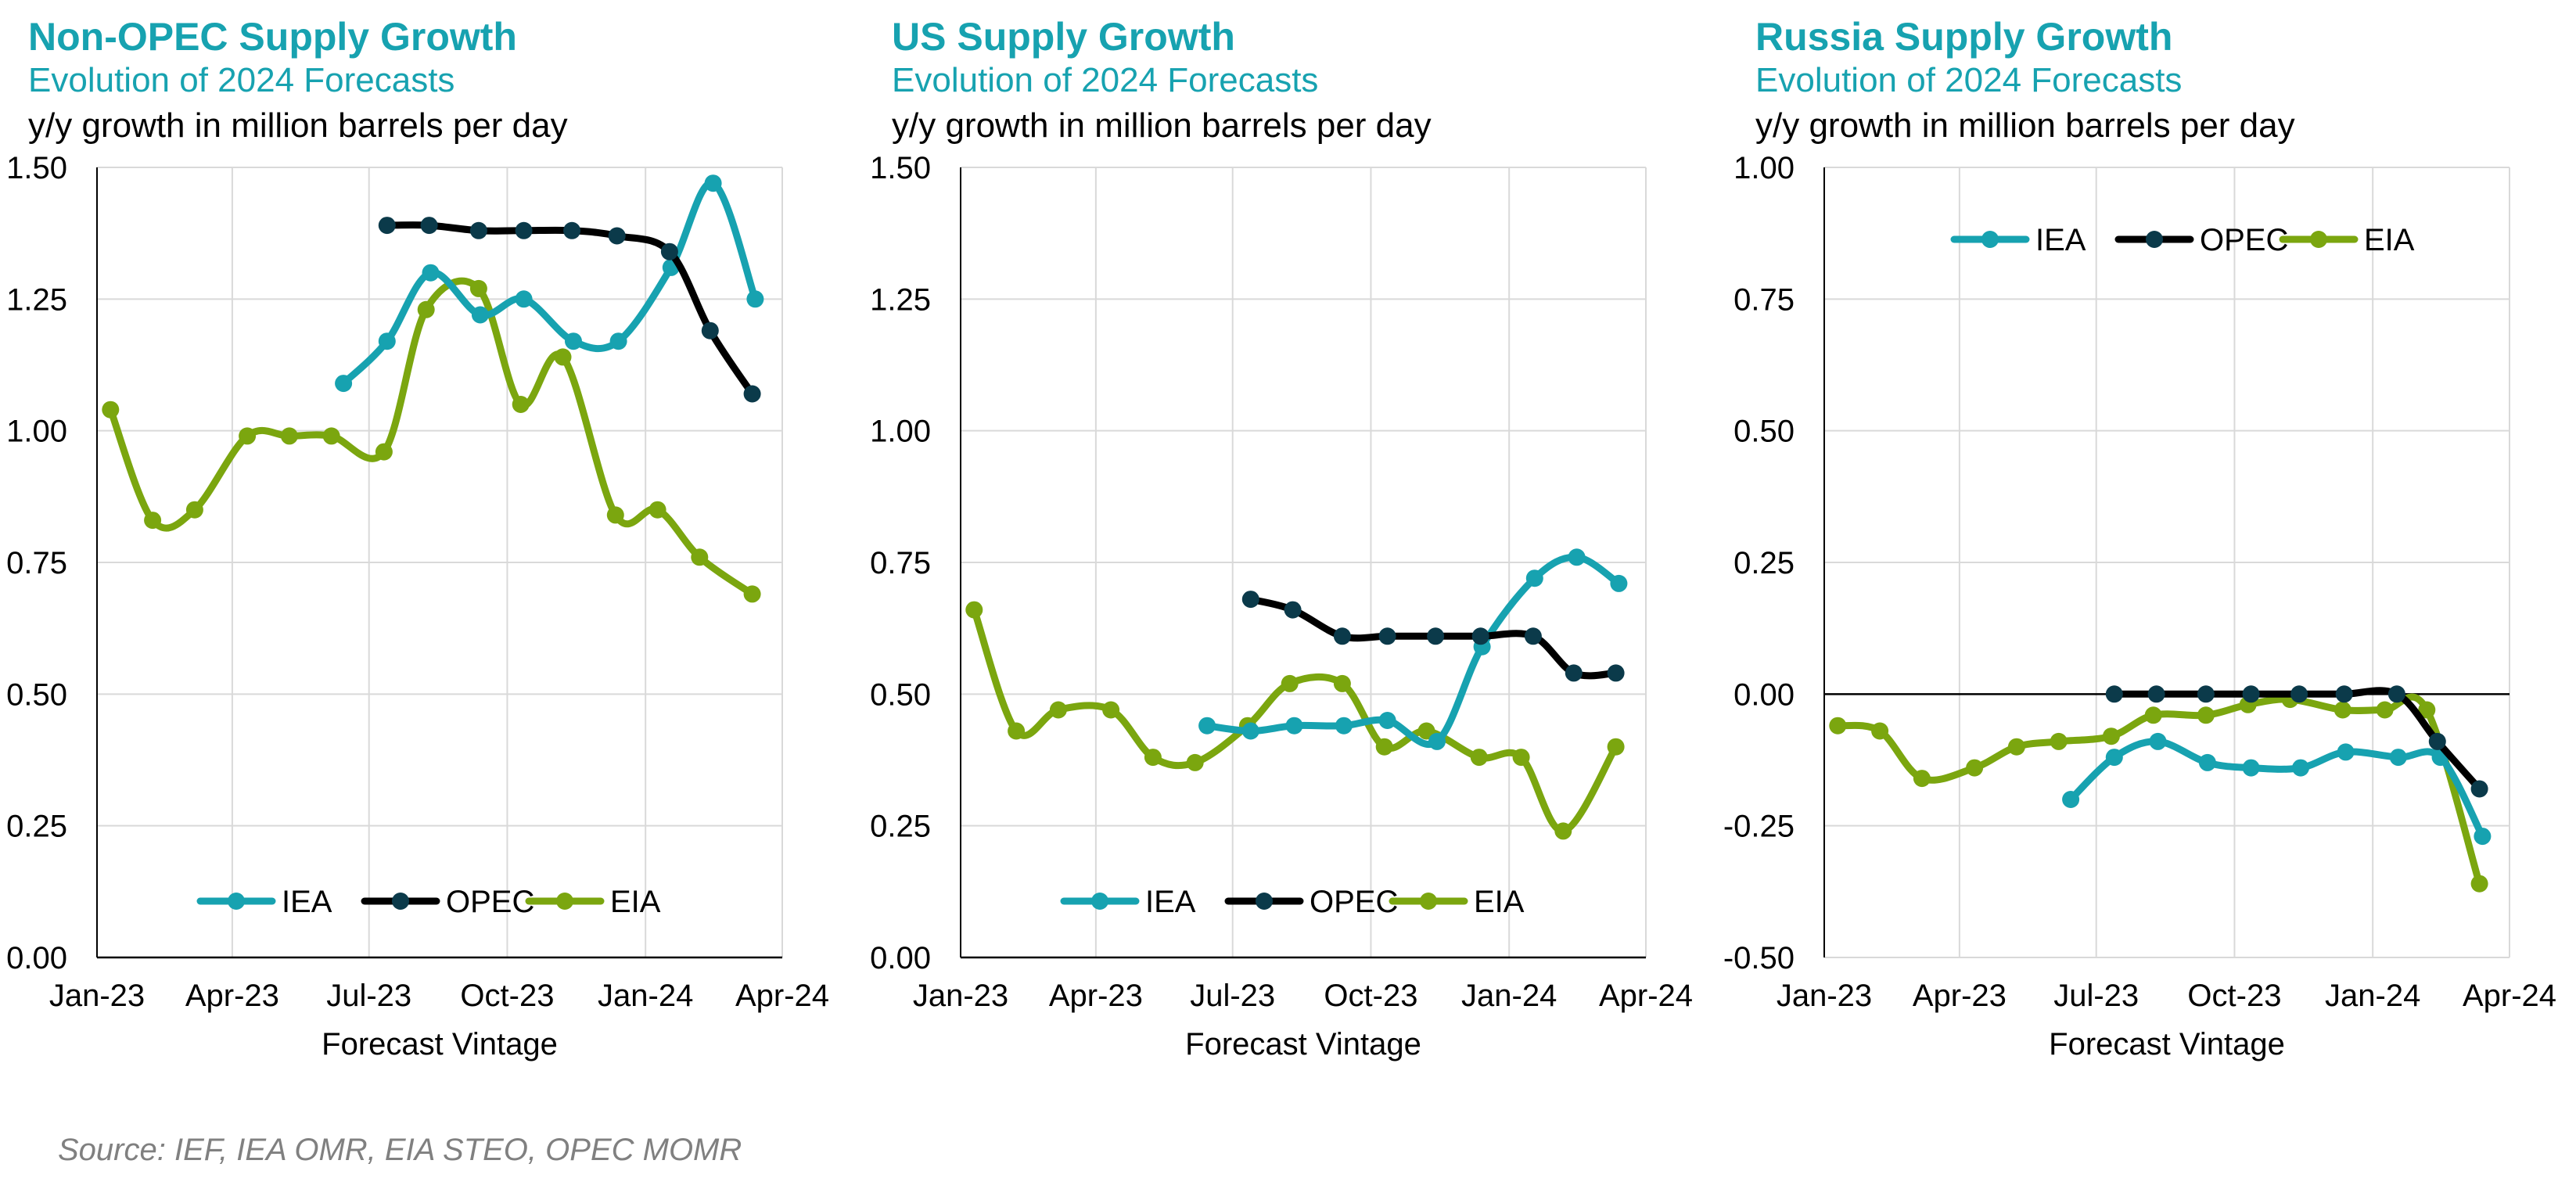  I want to click on x-tick-label: Jul-23, so click(368, 996).